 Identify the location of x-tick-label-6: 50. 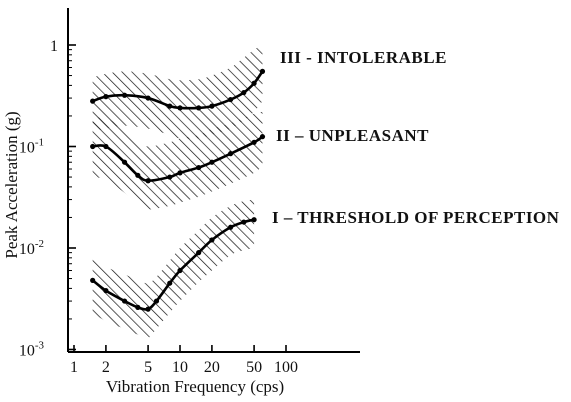
(254, 367).